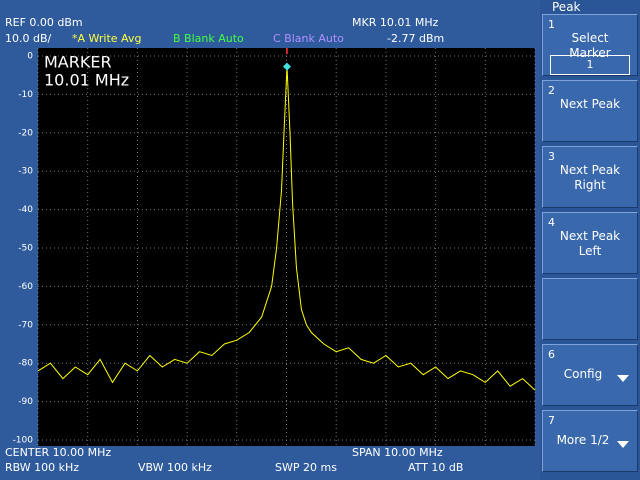 This screenshot has height=480, width=640. What do you see at coordinates (397, 452) in the screenshot?
I see `span: SPAN 10.00 MHz` at bounding box center [397, 452].